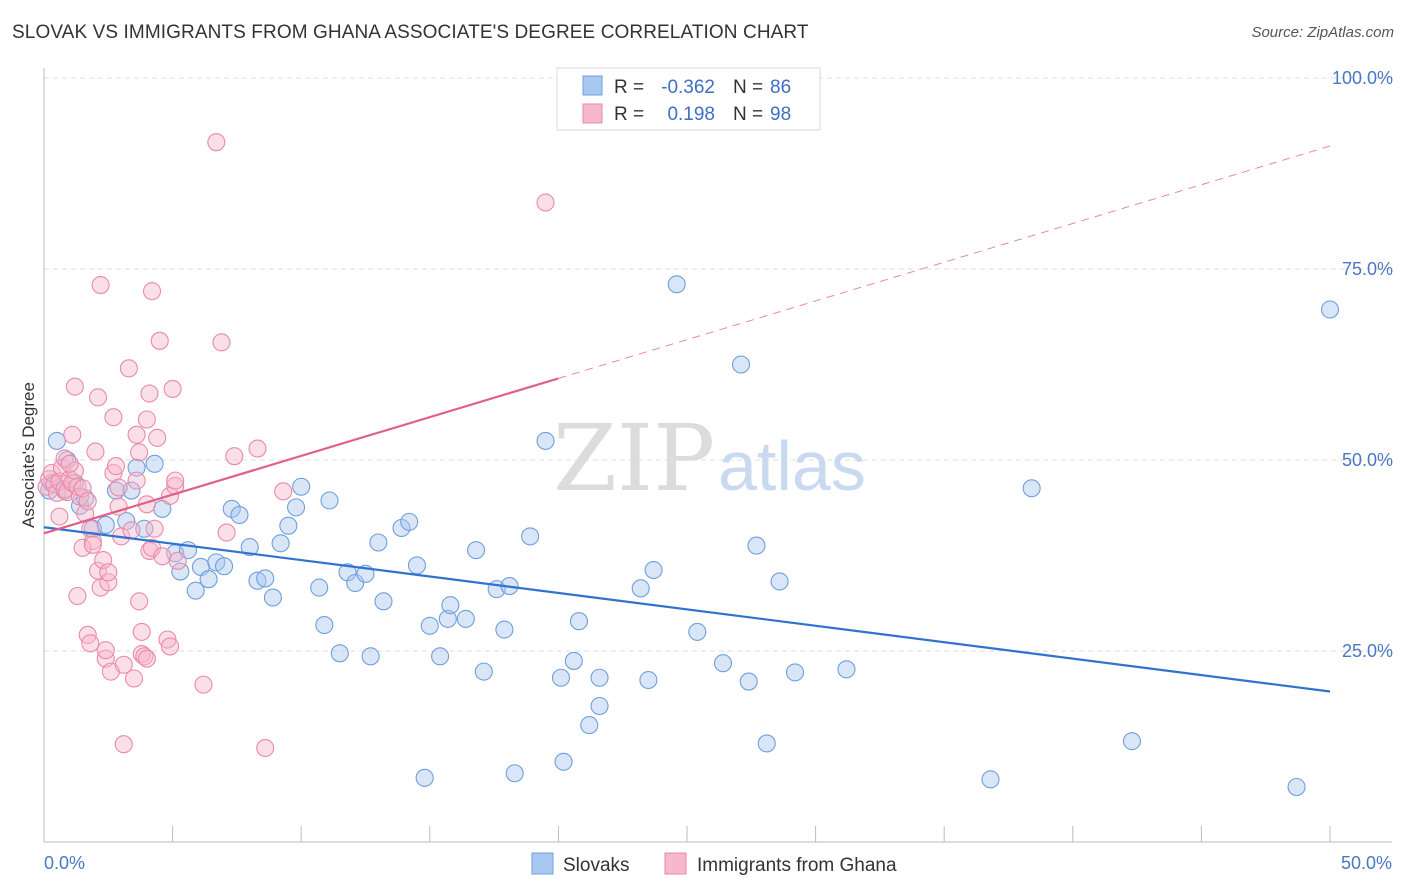 The width and height of the screenshot is (1406, 892). I want to click on legend-swatch-slovaks, so click(592, 85).